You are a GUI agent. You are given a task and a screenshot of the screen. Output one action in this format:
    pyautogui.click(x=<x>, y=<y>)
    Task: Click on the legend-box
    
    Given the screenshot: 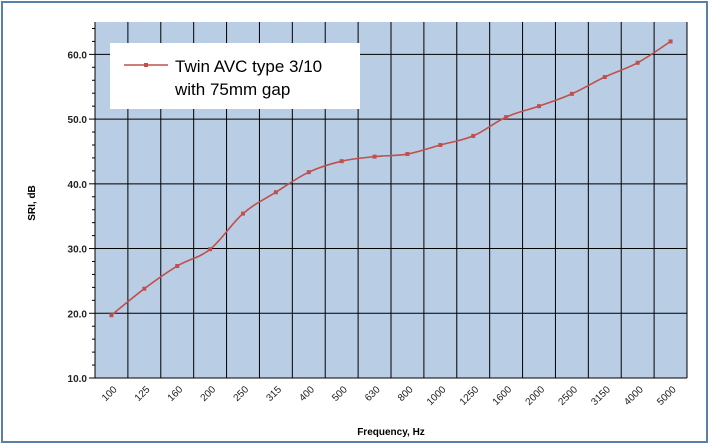 What is the action you would take?
    pyautogui.click(x=235, y=76)
    